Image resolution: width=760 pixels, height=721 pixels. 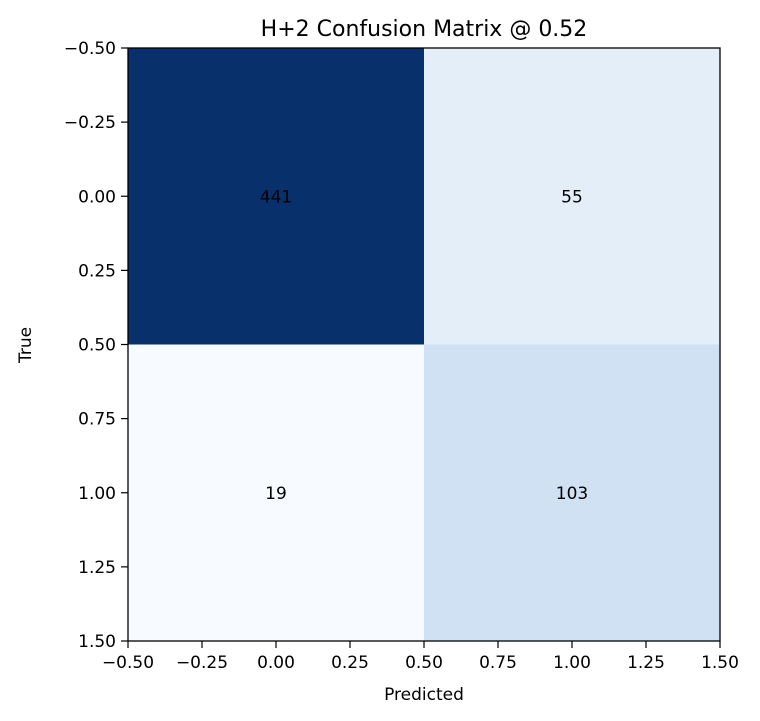 What do you see at coordinates (424, 695) in the screenshot?
I see `x-axis-label: Predicted` at bounding box center [424, 695].